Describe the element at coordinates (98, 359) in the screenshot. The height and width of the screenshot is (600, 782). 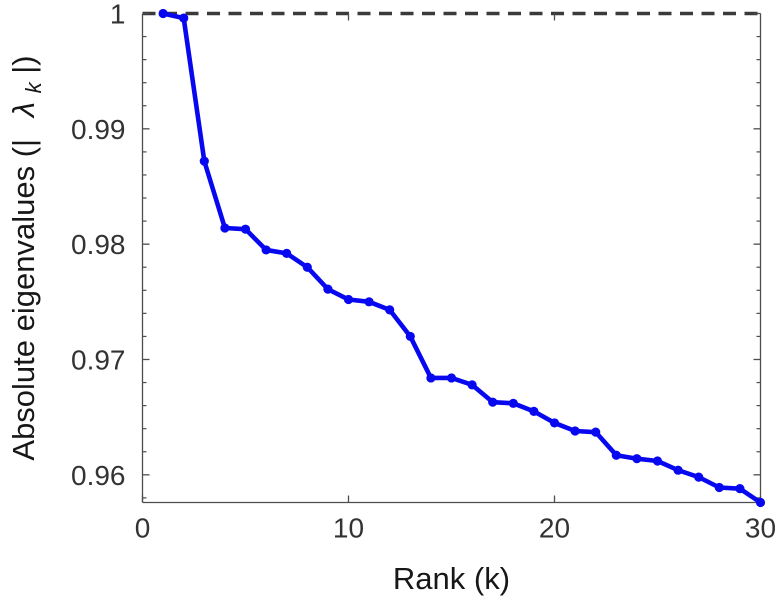
I see `y-tick-label: 0.97` at that location.